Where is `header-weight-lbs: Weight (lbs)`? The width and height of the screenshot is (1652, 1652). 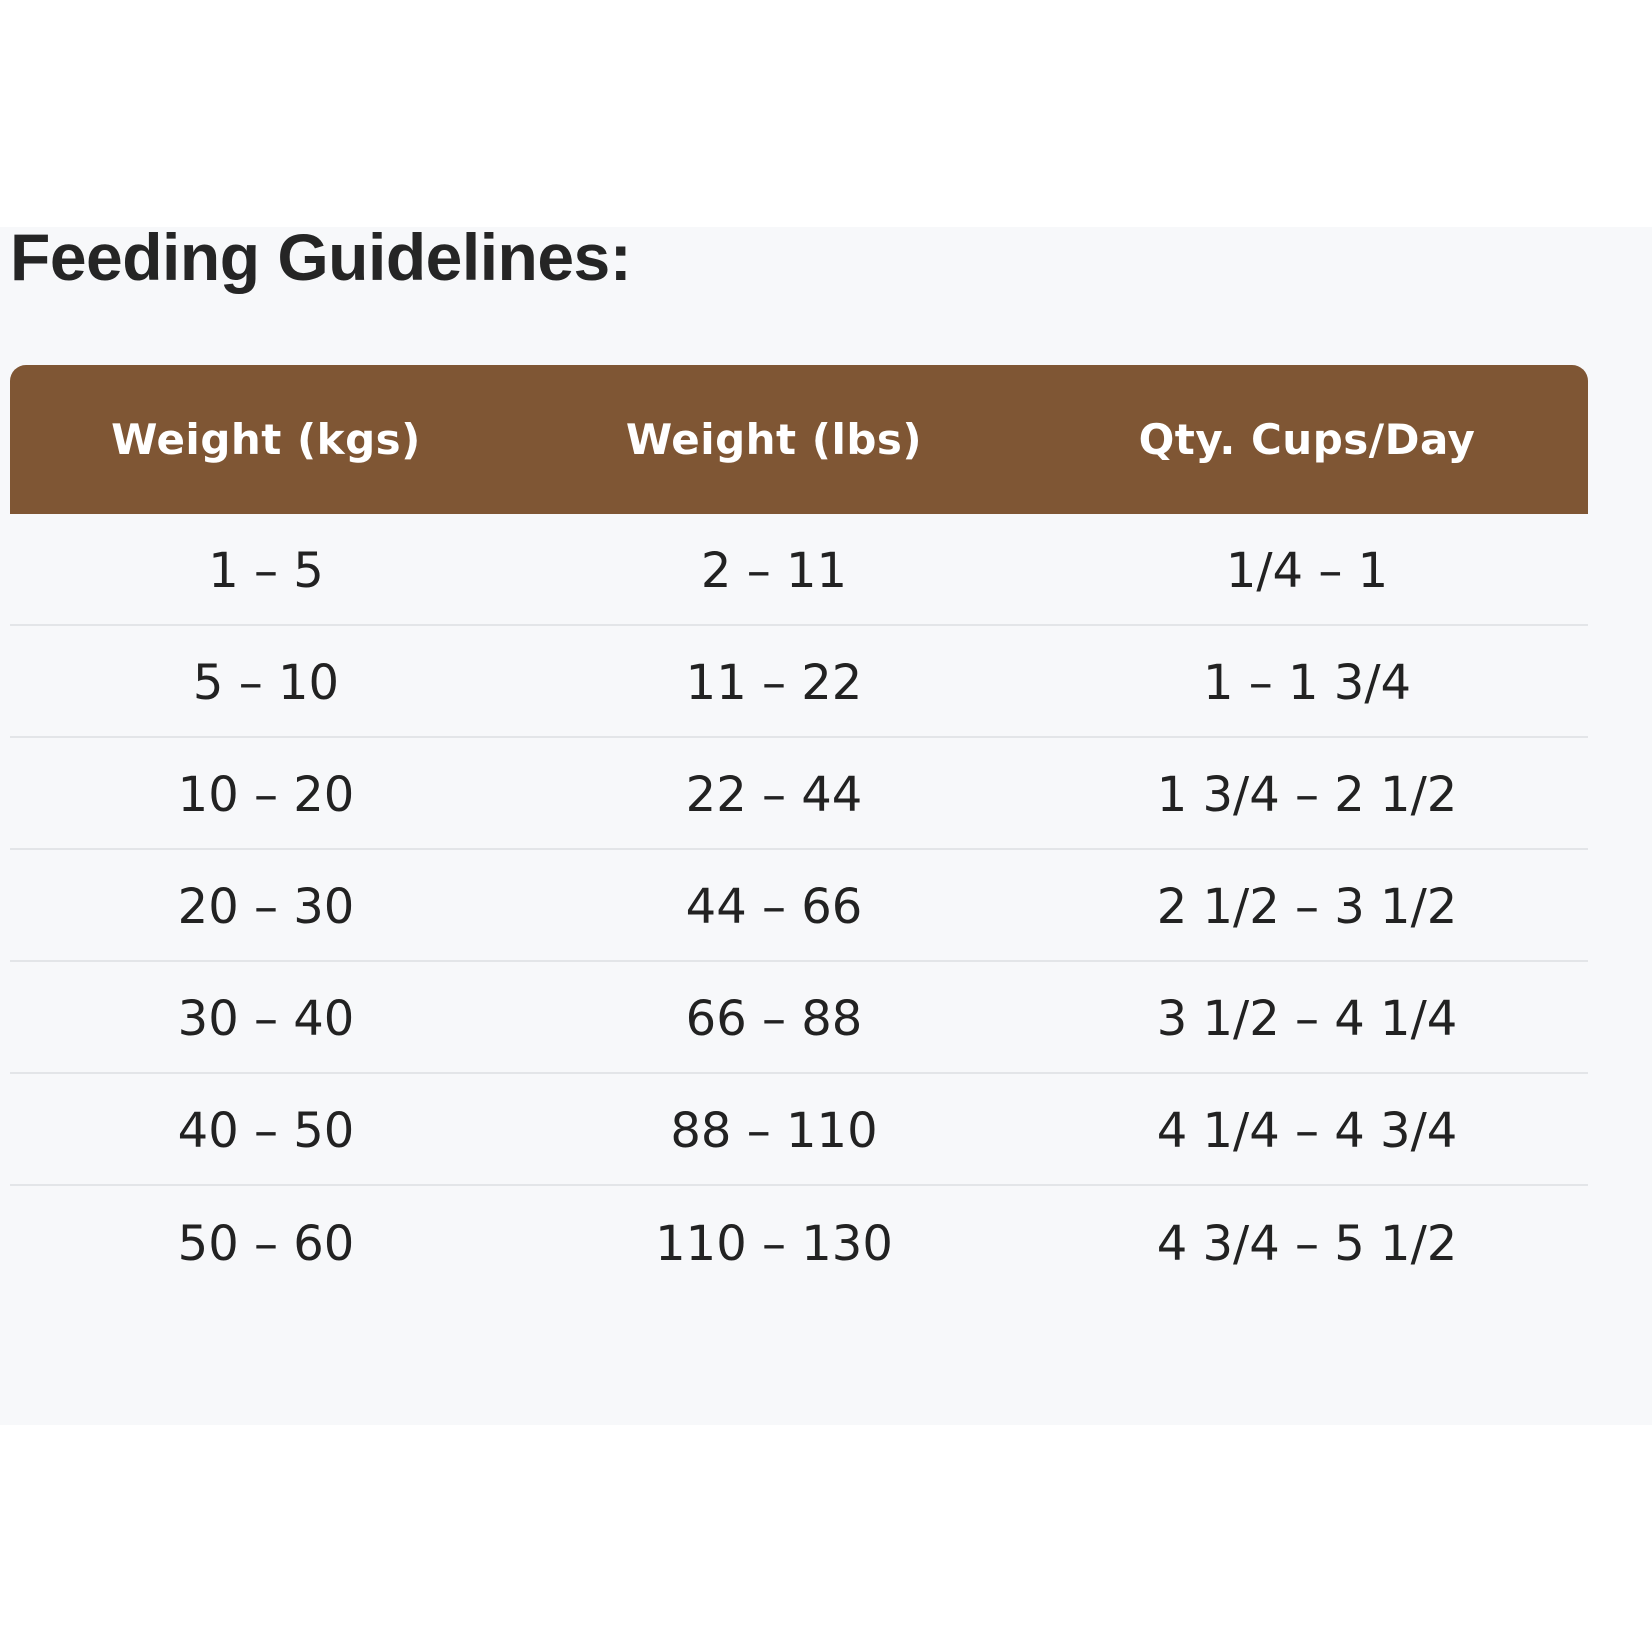
header-weight-lbs: Weight (lbs) is located at coordinates (774, 439).